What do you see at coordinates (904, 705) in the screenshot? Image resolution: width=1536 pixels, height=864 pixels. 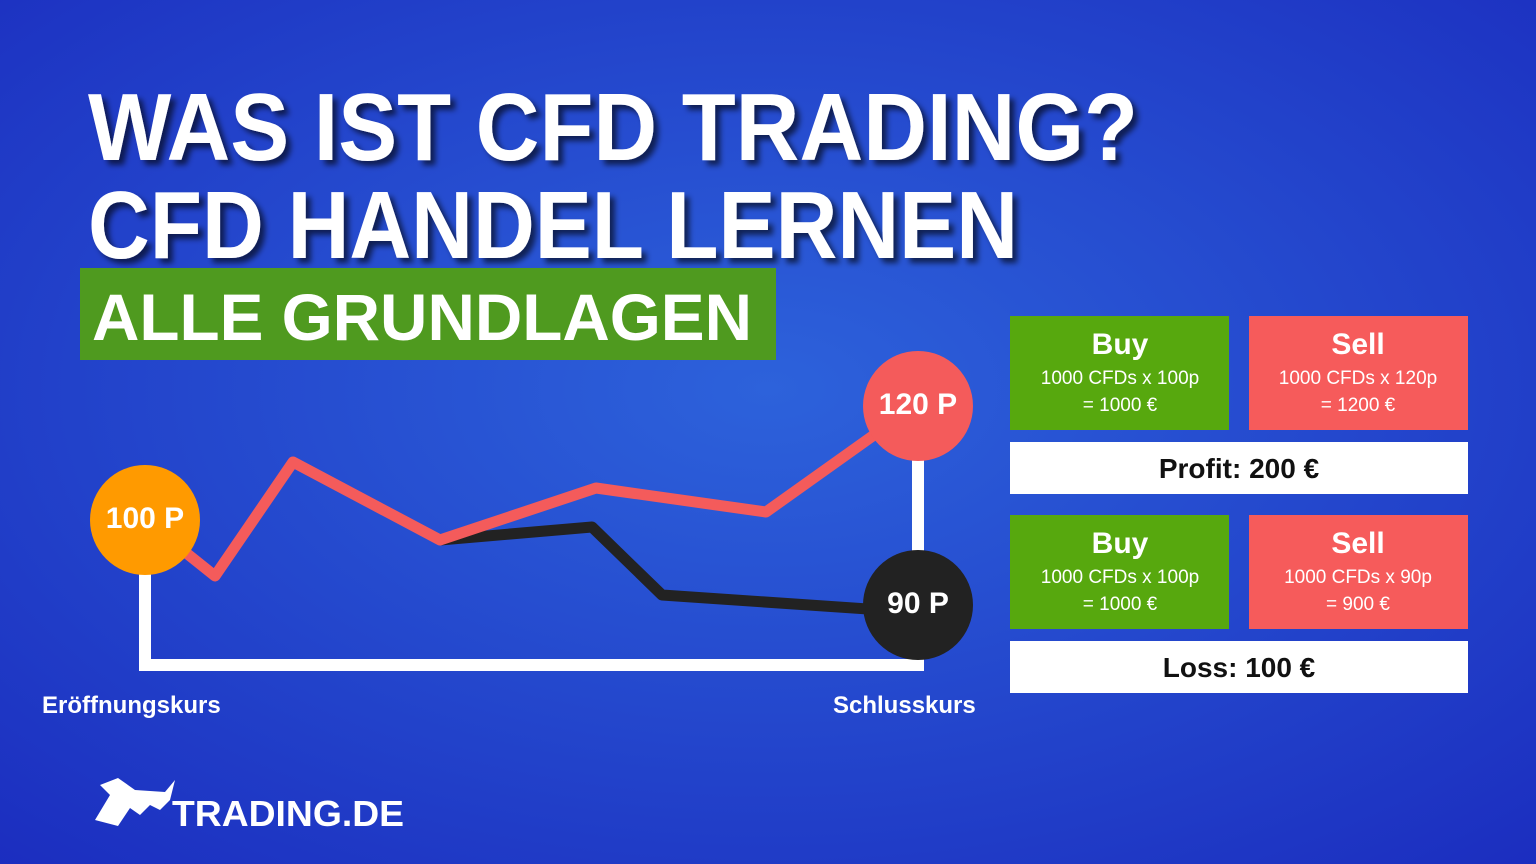 I see `close-caption: Schlusskurs` at bounding box center [904, 705].